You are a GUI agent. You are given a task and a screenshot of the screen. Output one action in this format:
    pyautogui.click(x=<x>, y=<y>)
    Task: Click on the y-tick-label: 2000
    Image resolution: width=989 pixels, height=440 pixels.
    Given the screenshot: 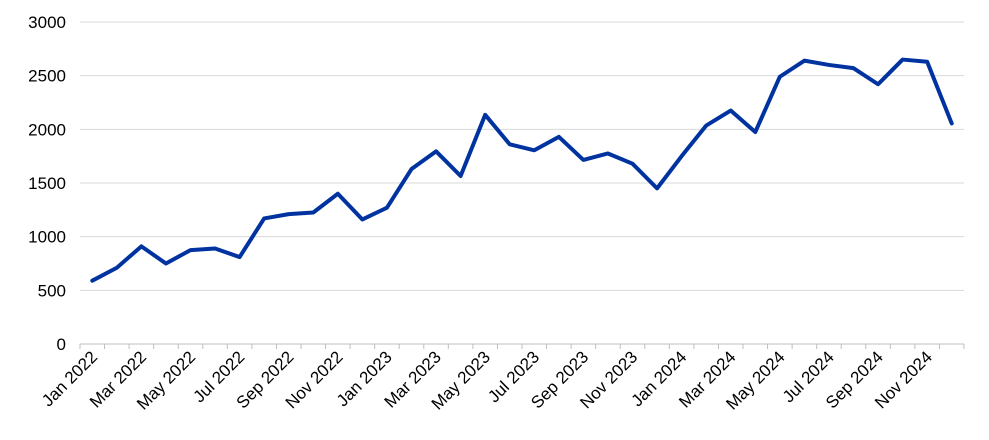 What is the action you would take?
    pyautogui.click(x=47, y=129)
    